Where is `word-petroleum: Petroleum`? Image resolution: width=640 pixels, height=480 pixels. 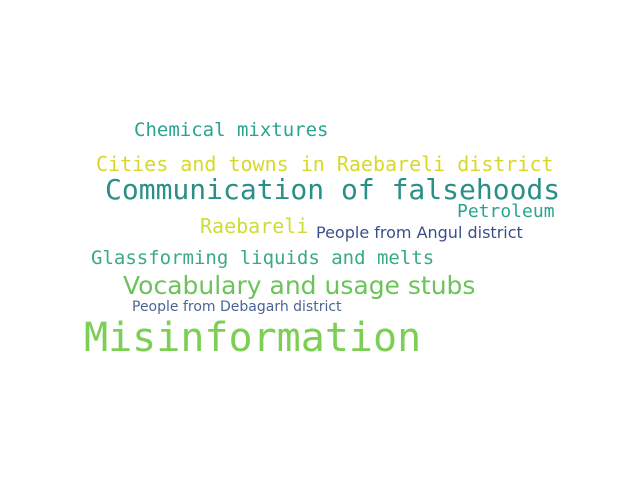
word-petroleum: Petroleum is located at coordinates (506, 211).